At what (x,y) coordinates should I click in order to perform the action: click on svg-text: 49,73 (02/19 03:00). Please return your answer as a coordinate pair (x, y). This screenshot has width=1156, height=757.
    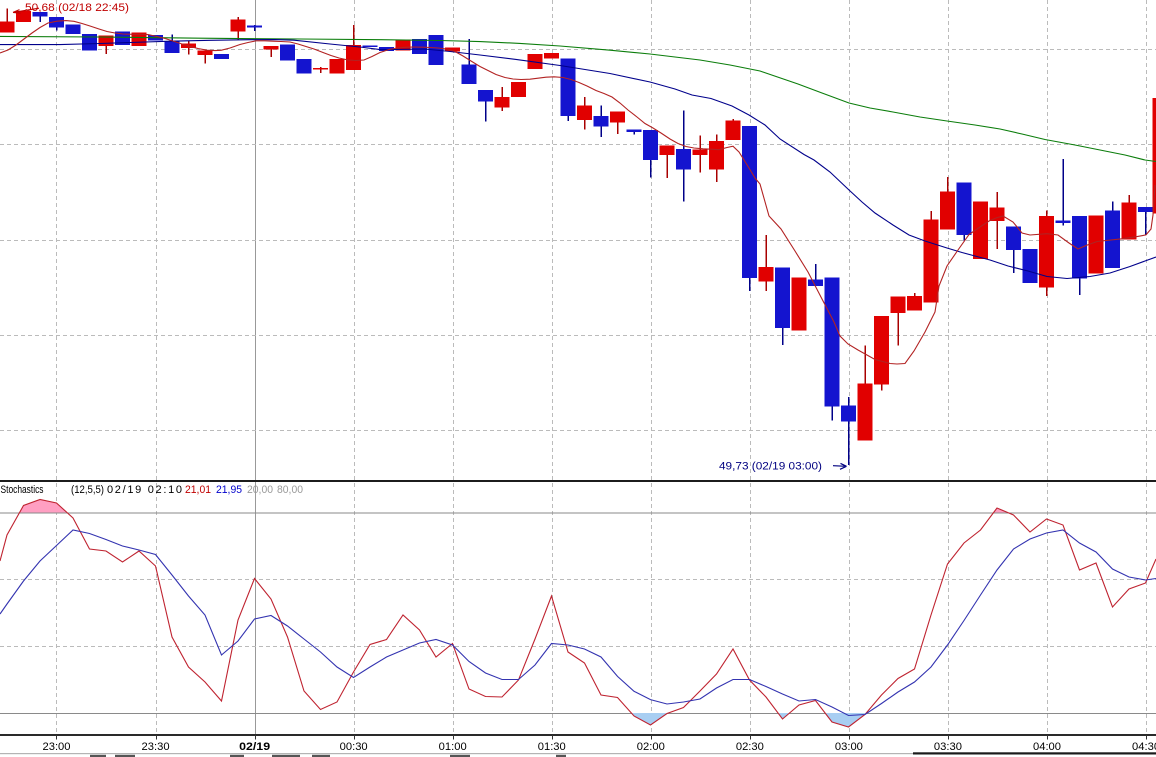
    Looking at the image, I should click on (770, 466).